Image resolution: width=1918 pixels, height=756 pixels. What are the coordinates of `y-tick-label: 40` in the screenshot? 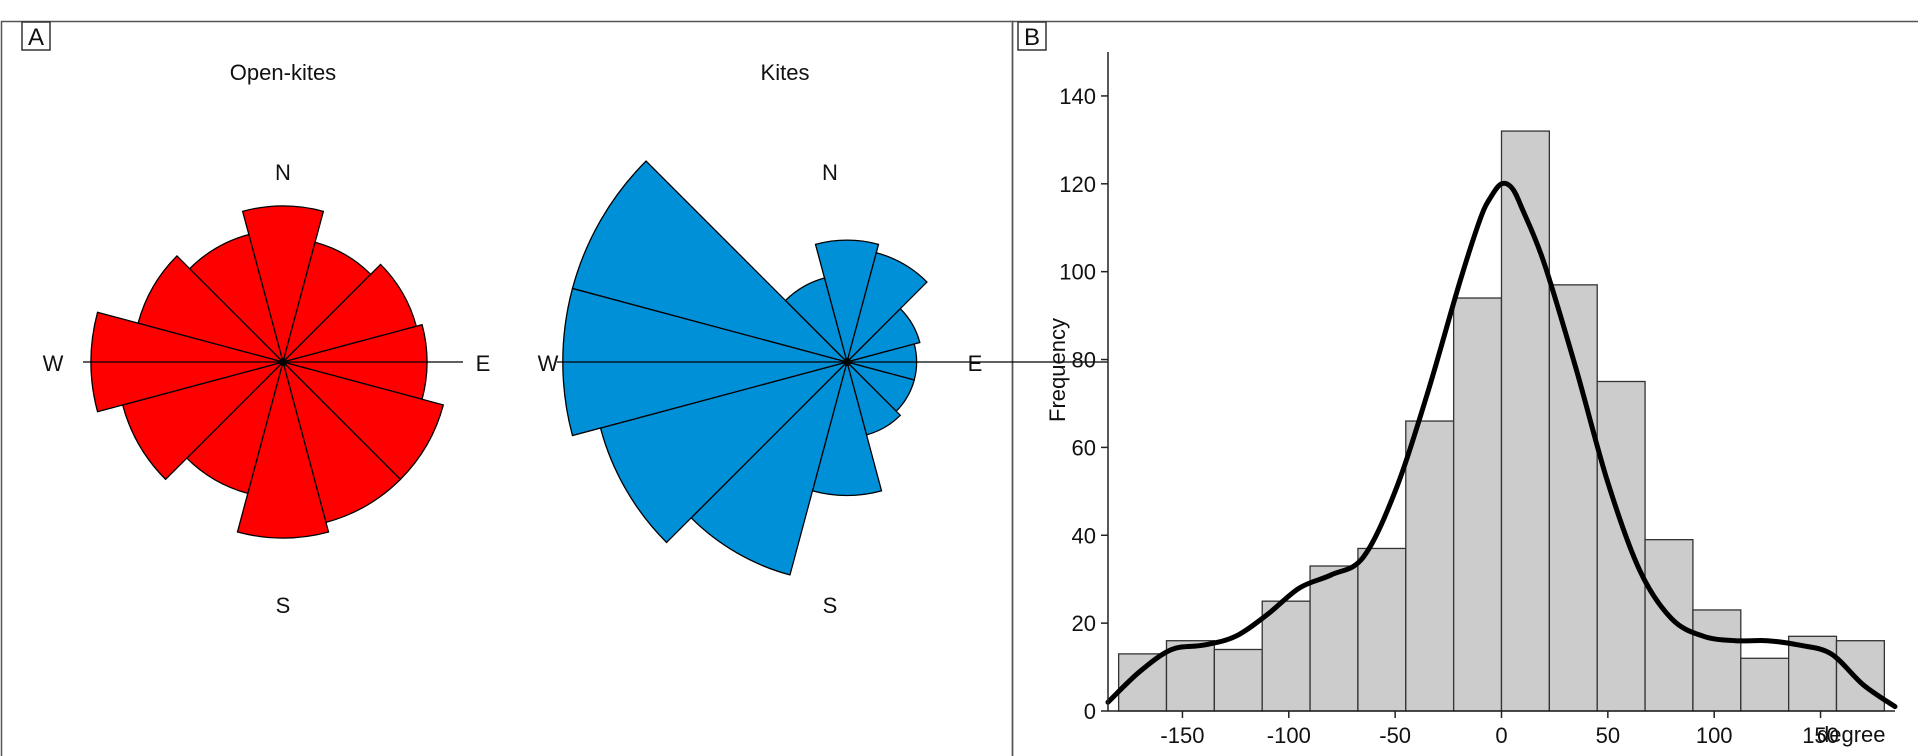 It's located at (1084, 535).